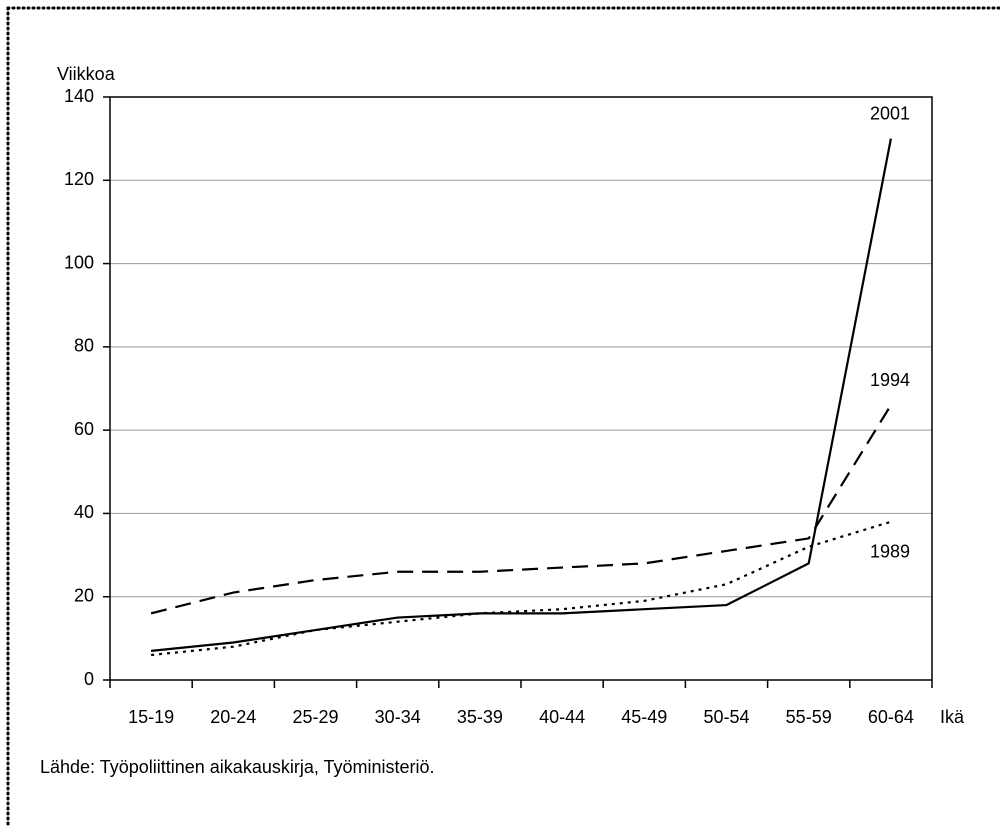 This screenshot has height=826, width=1000. Describe the element at coordinates (562, 717) in the screenshot. I see `x-tick-label: 40-44` at that location.